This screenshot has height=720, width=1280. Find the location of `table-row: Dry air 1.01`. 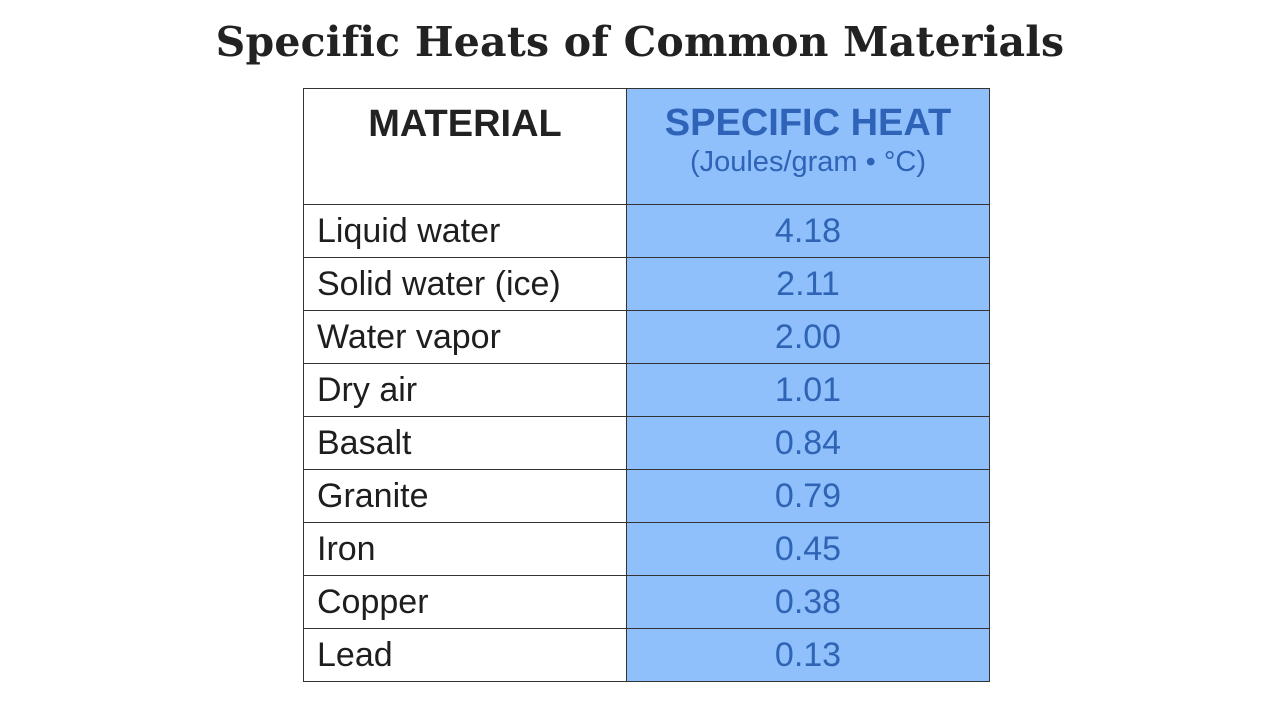

table-row: Dry air 1.01 is located at coordinates (646, 390).